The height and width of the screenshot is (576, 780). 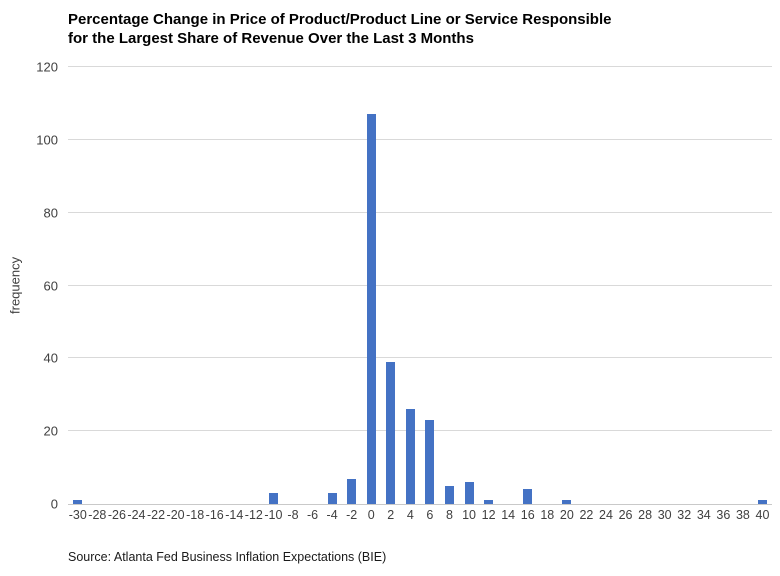 What do you see at coordinates (762, 515) in the screenshot?
I see `x-tick-label: 40` at bounding box center [762, 515].